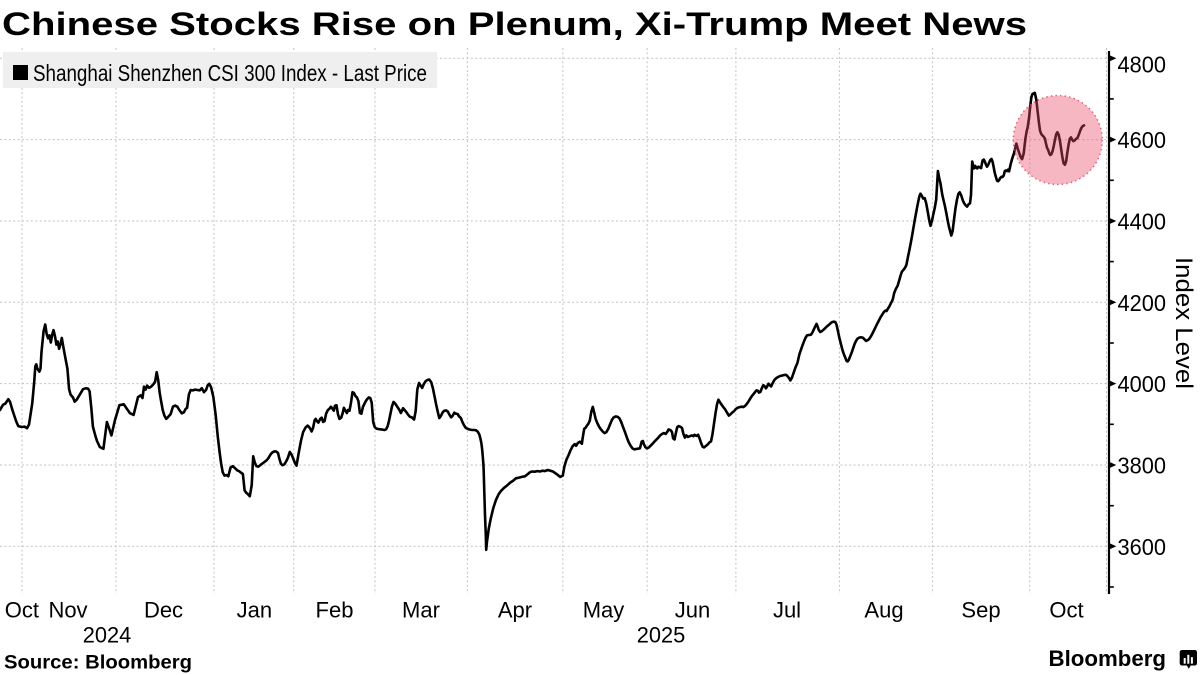 Image resolution: width=1200 pixels, height=675 pixels. Describe the element at coordinates (421, 610) in the screenshot. I see `svg-text: Mar` at that location.